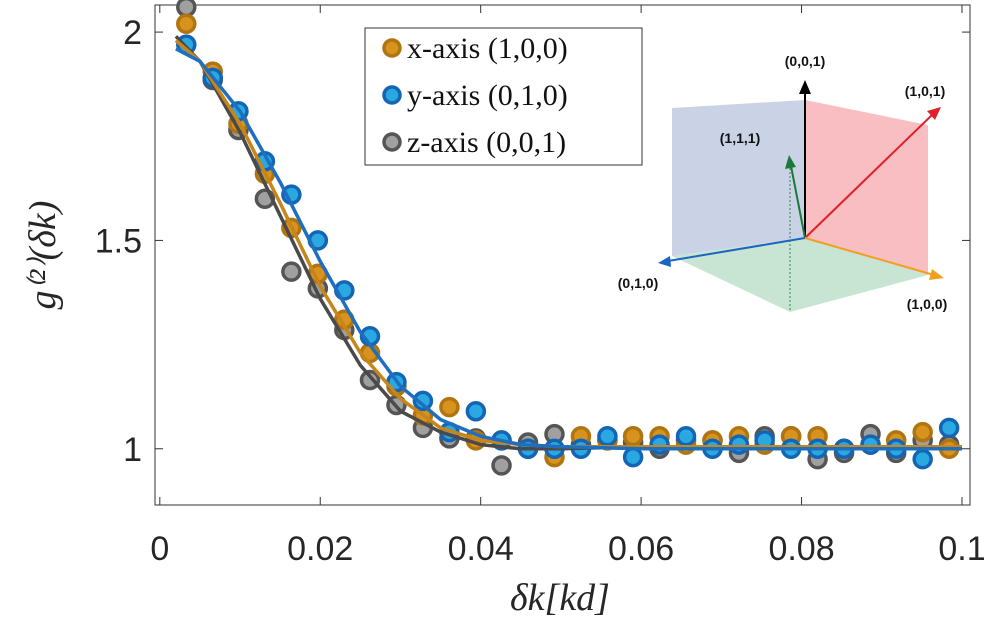  I want to click on x-tick-label: 0.1, so click(961, 549).